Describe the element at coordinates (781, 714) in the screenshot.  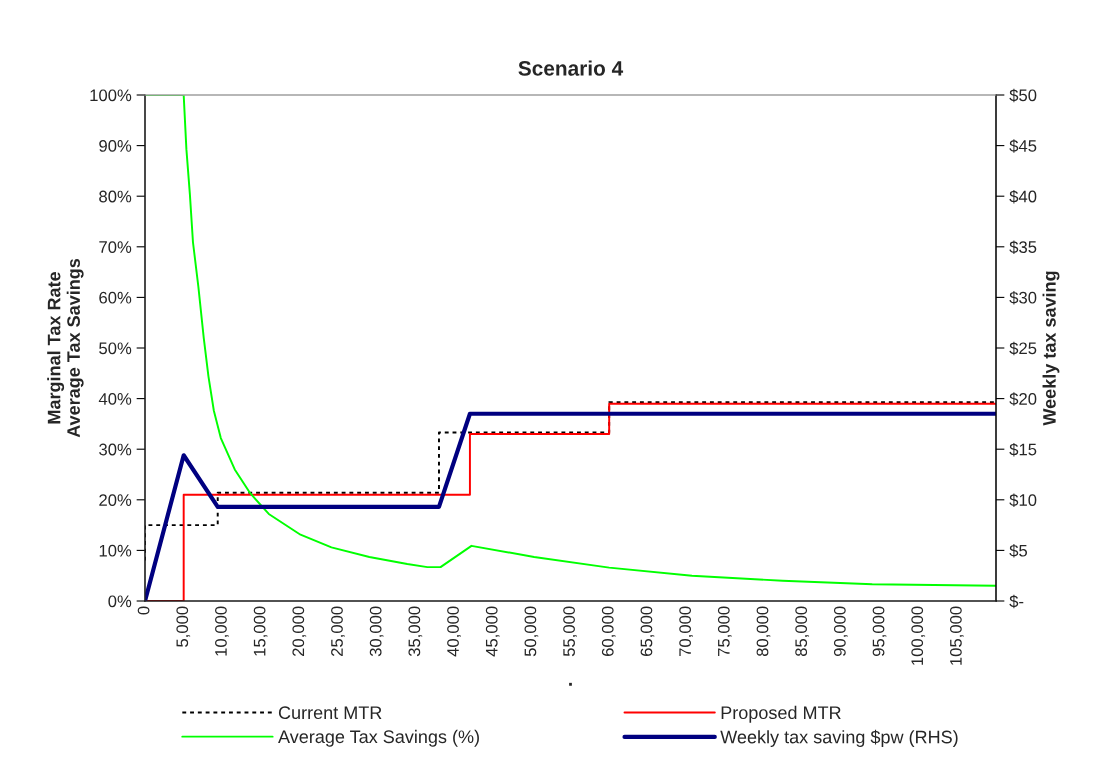
I see `legend-label: Proposed MTR` at that location.